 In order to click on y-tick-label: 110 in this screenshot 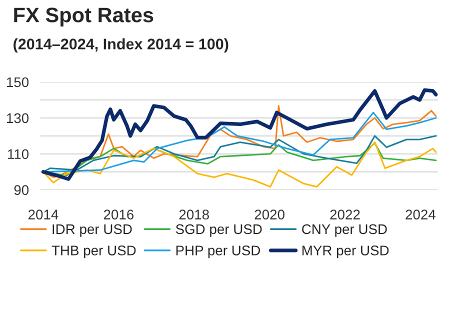, I will do `click(18, 154)`.